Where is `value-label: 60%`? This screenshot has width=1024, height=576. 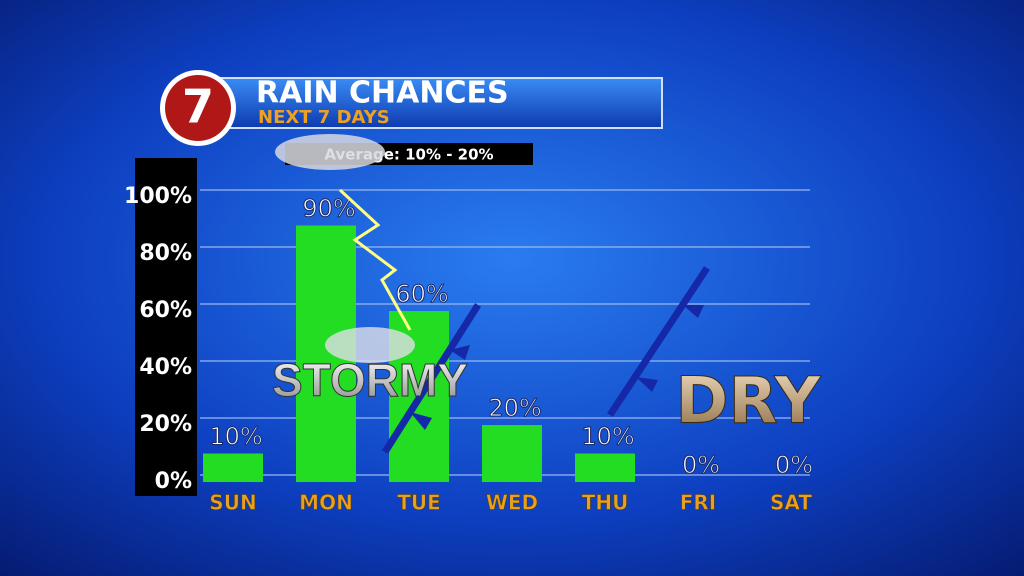
value-label: 60% is located at coordinates (421, 294).